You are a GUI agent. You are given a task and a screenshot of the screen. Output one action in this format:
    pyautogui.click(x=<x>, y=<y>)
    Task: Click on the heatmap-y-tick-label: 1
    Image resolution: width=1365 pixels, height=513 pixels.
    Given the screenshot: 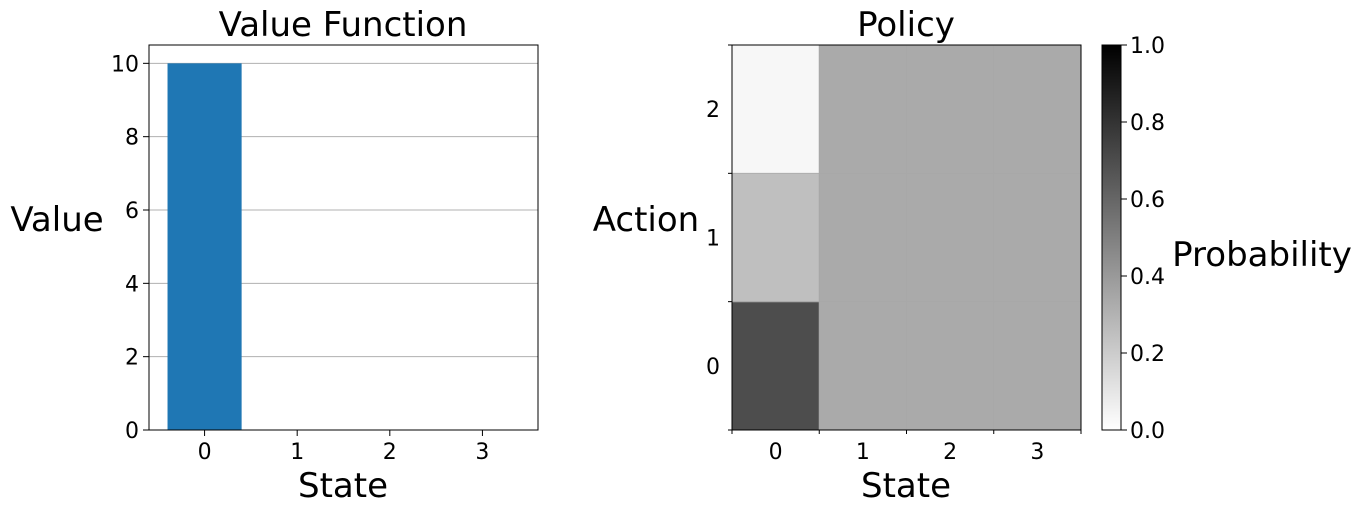 What is the action you would take?
    pyautogui.click(x=713, y=239)
    